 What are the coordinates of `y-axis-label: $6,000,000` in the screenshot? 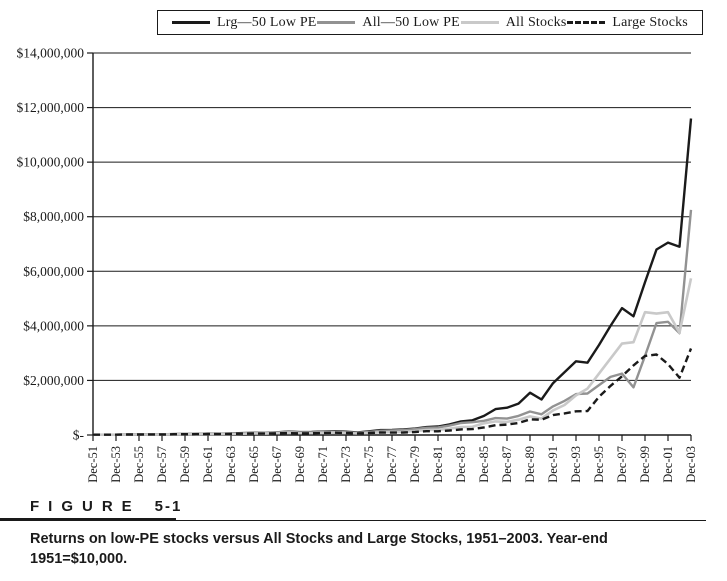 It's located at (53, 271).